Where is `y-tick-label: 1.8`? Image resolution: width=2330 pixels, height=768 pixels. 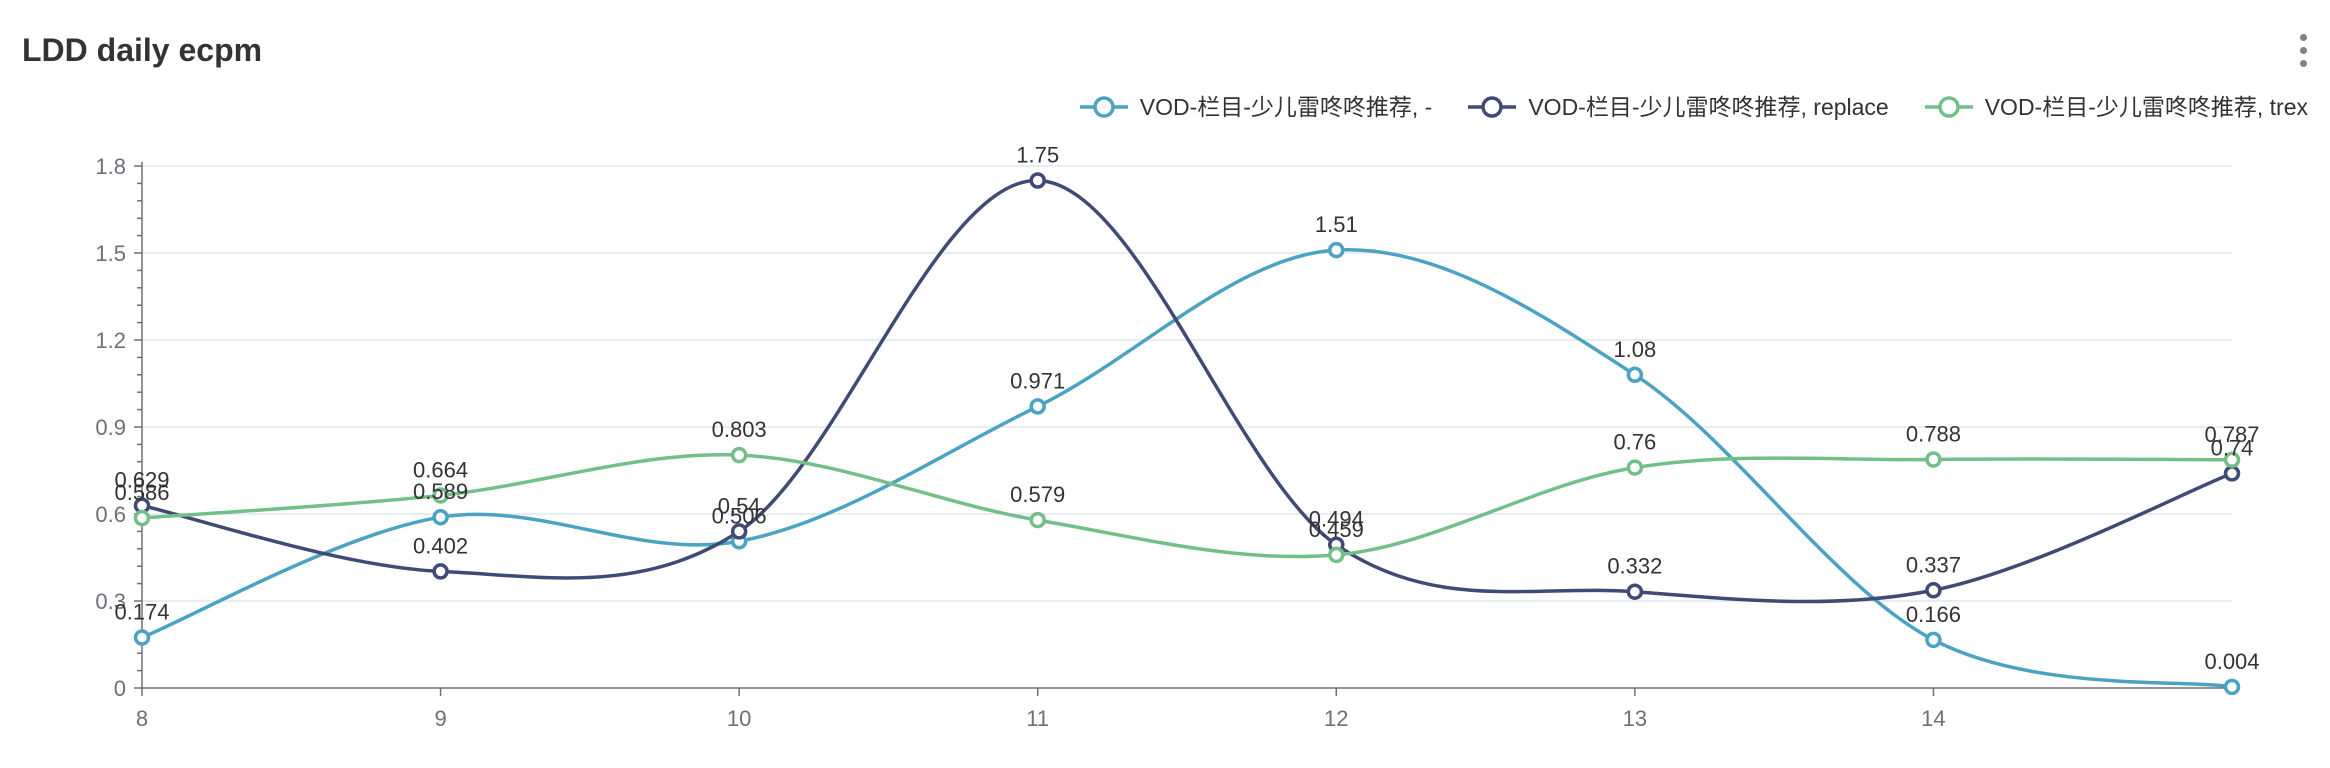
y-tick-label: 1.8 is located at coordinates (110, 166).